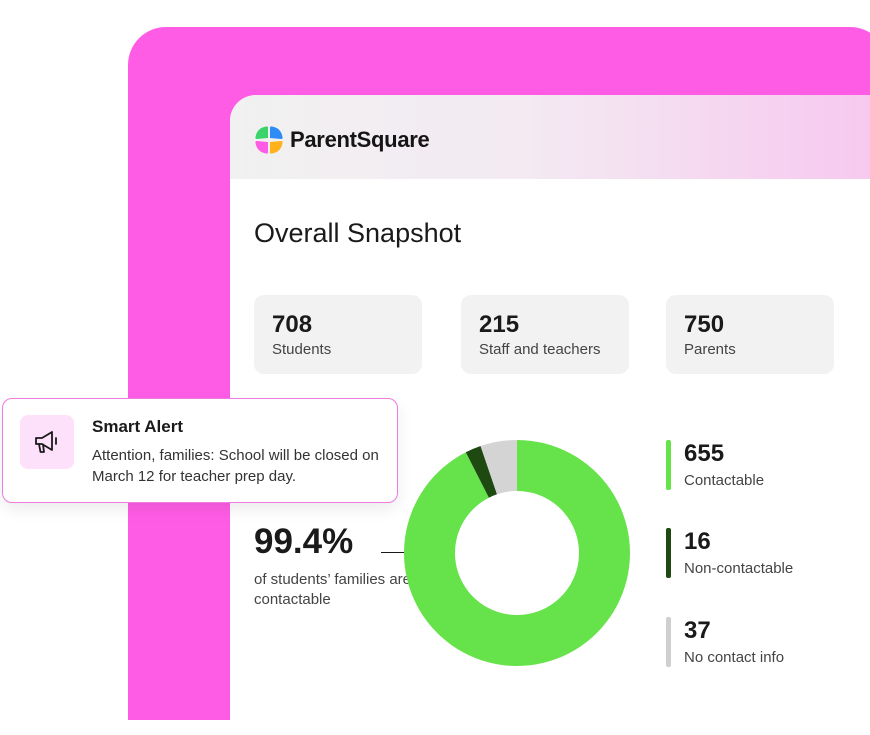 The height and width of the screenshot is (735, 870). Describe the element at coordinates (768, 465) in the screenshot. I see `legend-contactable: 655 Contactable` at that location.